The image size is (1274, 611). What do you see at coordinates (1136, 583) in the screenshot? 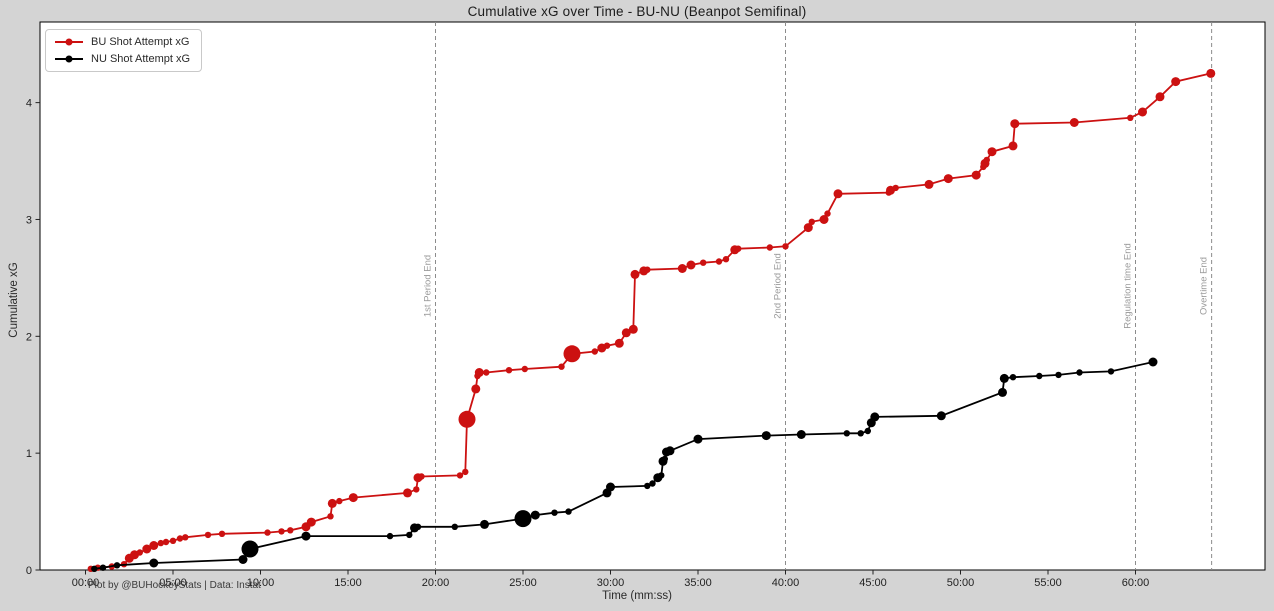
I see `x-tick-label: 60:00` at bounding box center [1136, 583].